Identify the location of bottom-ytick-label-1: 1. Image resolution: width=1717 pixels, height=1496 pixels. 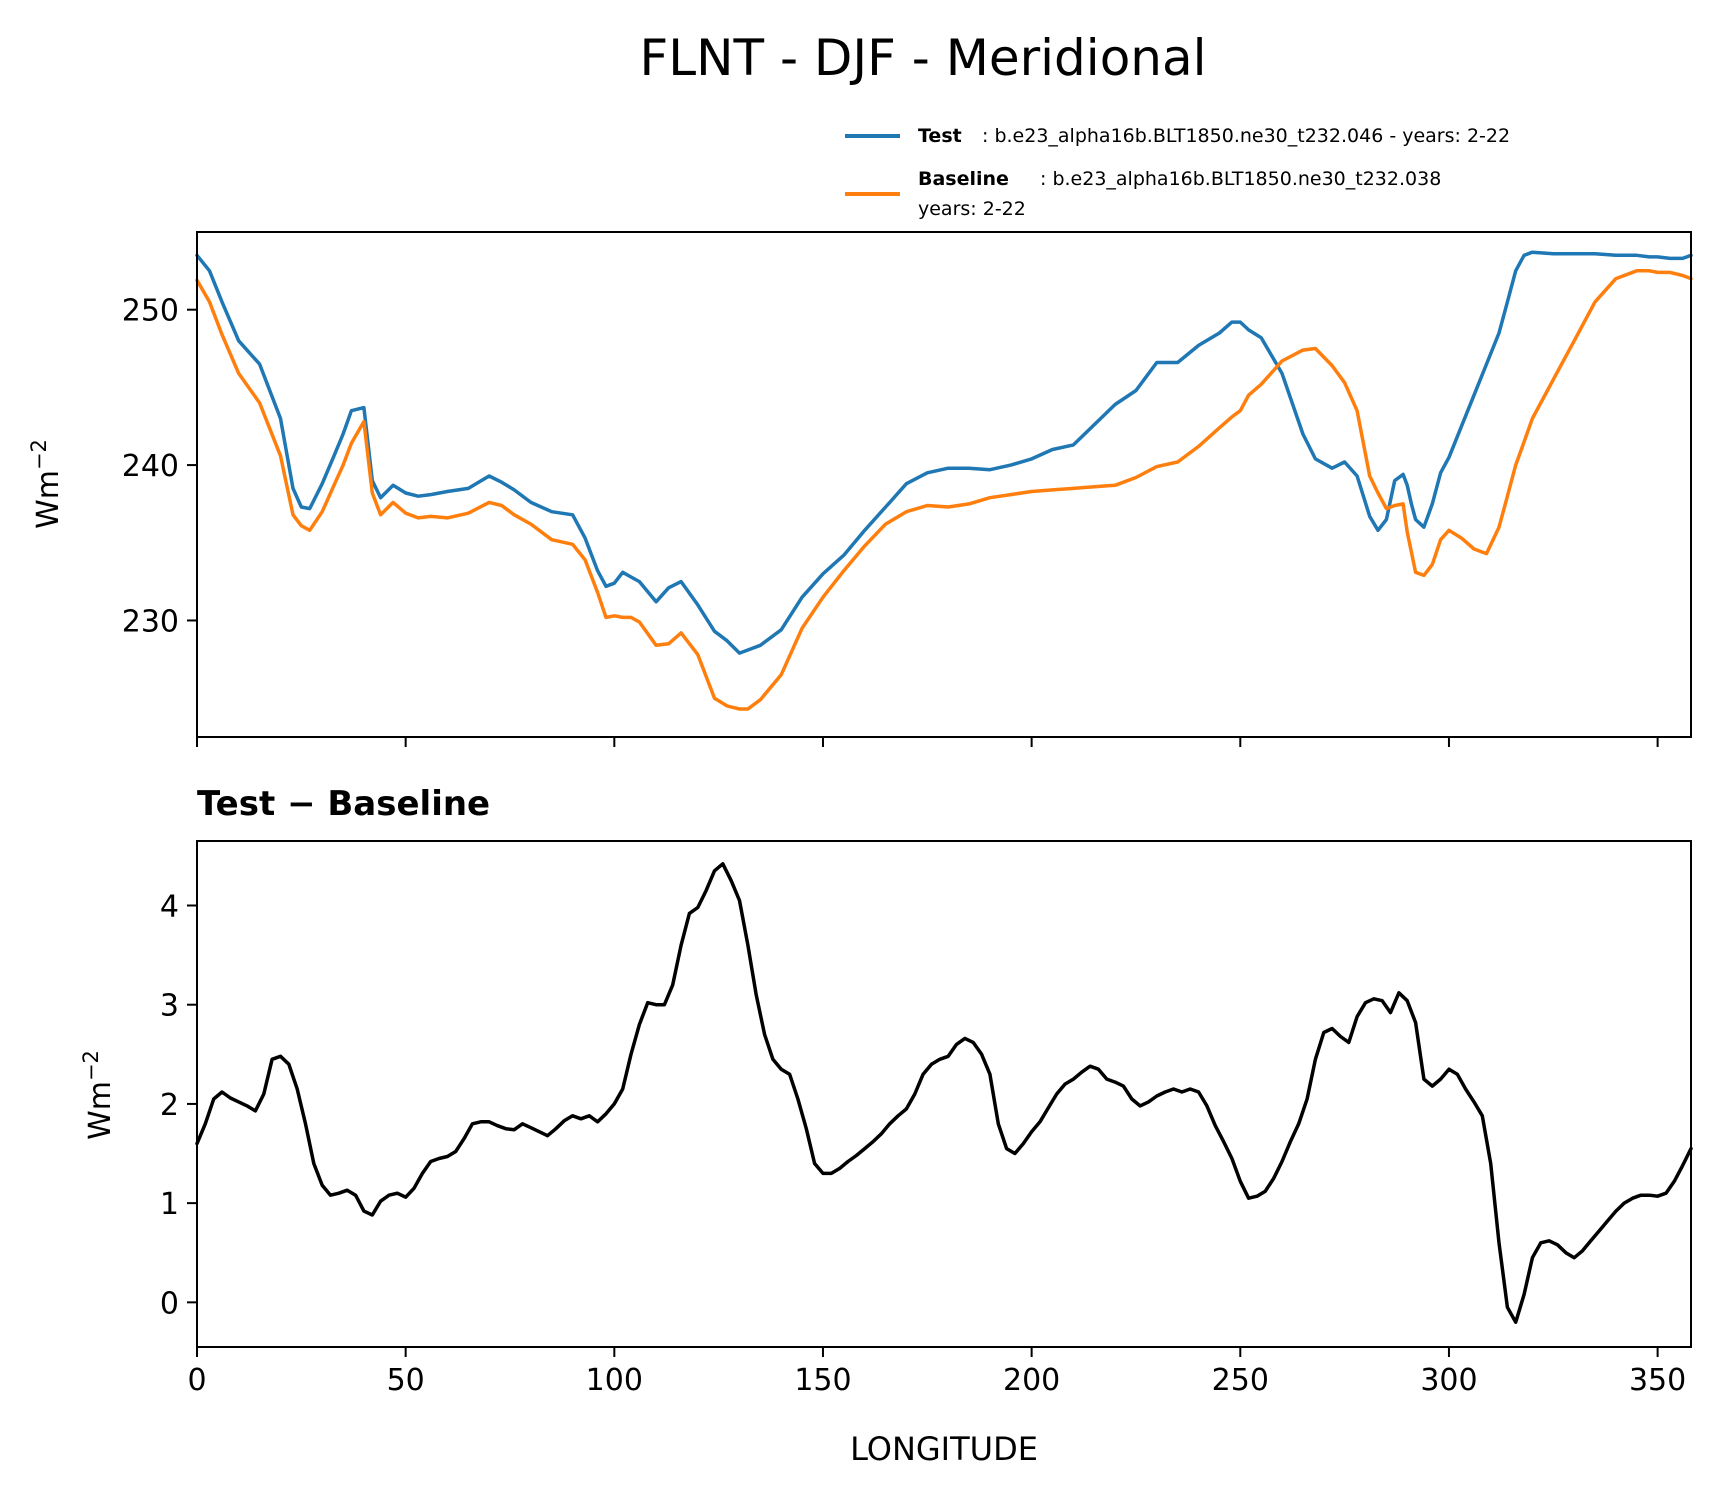
(169, 1204).